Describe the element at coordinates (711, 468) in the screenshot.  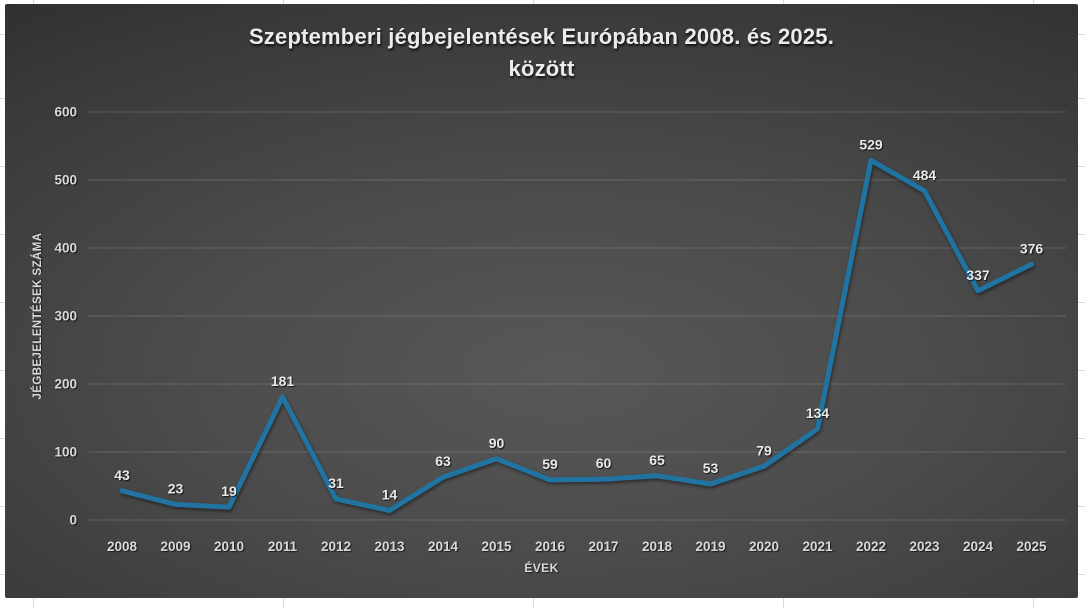
I see `data-label: 53` at that location.